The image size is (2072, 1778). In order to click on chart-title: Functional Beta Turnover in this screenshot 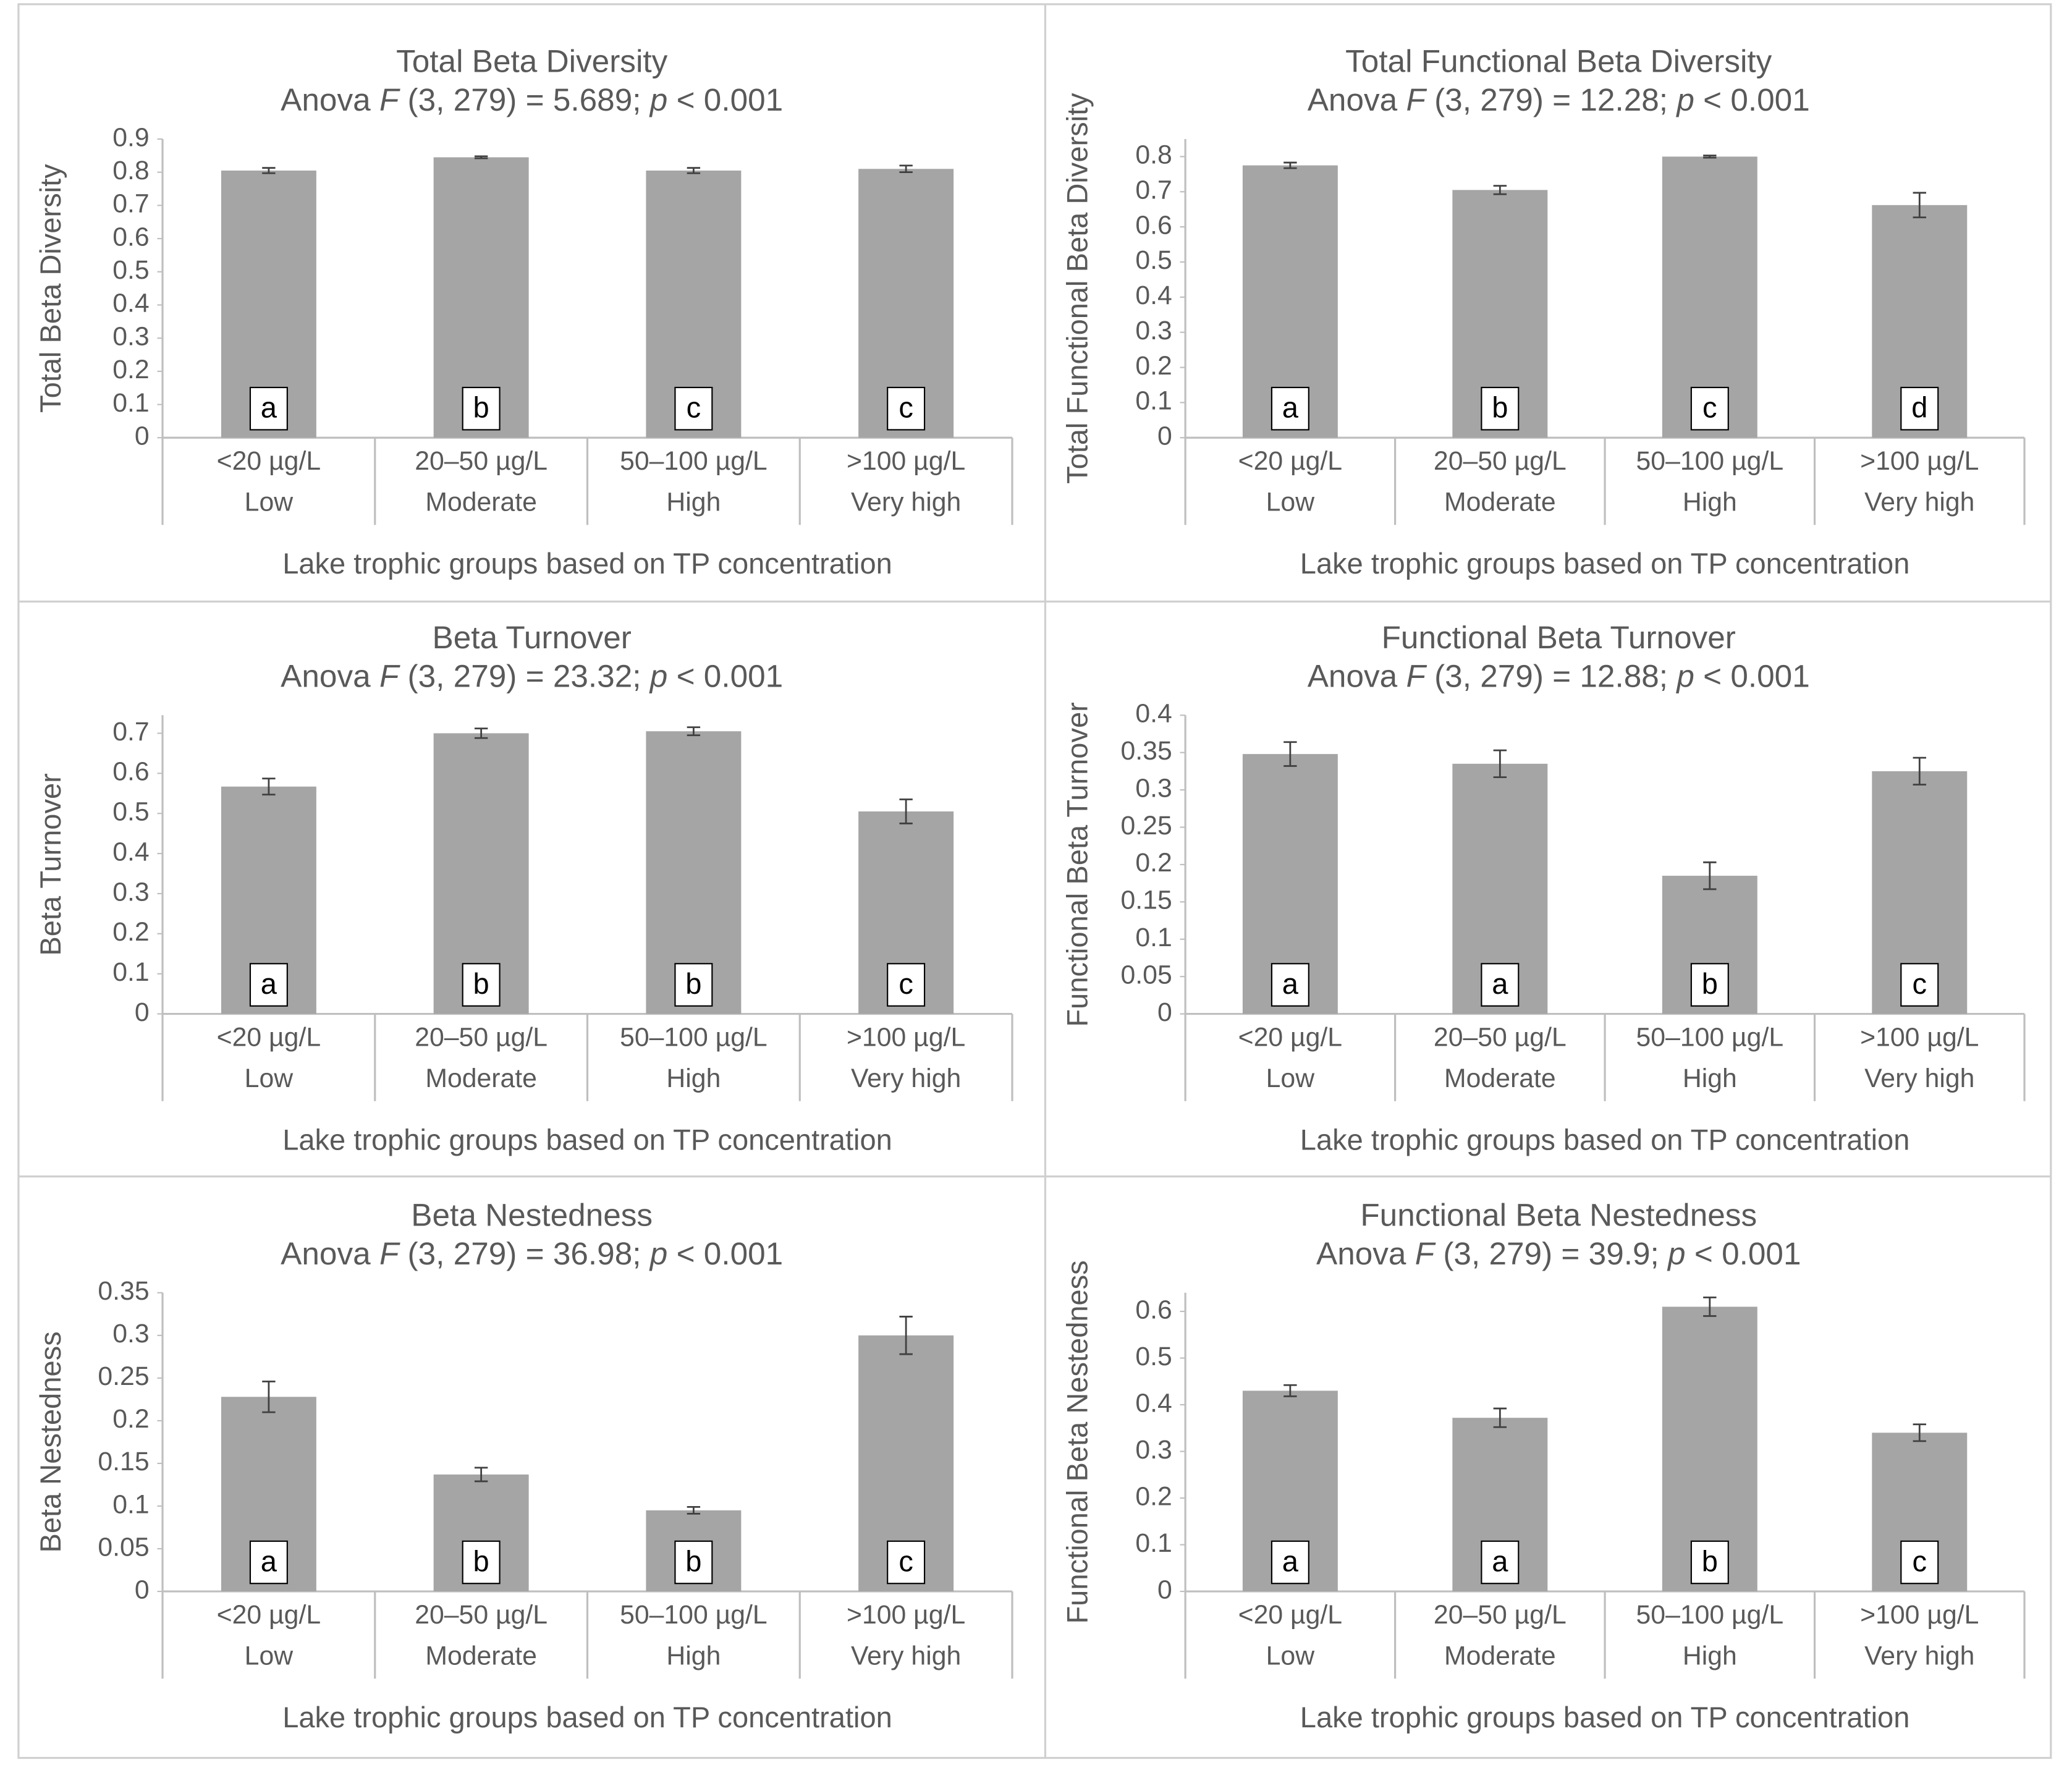, I will do `click(1559, 637)`.